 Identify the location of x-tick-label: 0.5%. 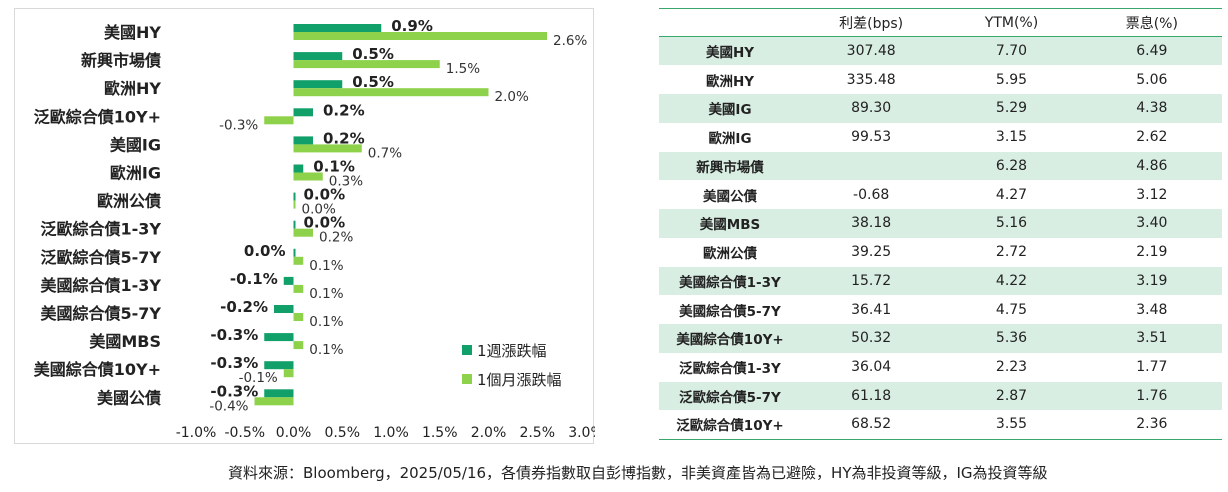
(342, 433).